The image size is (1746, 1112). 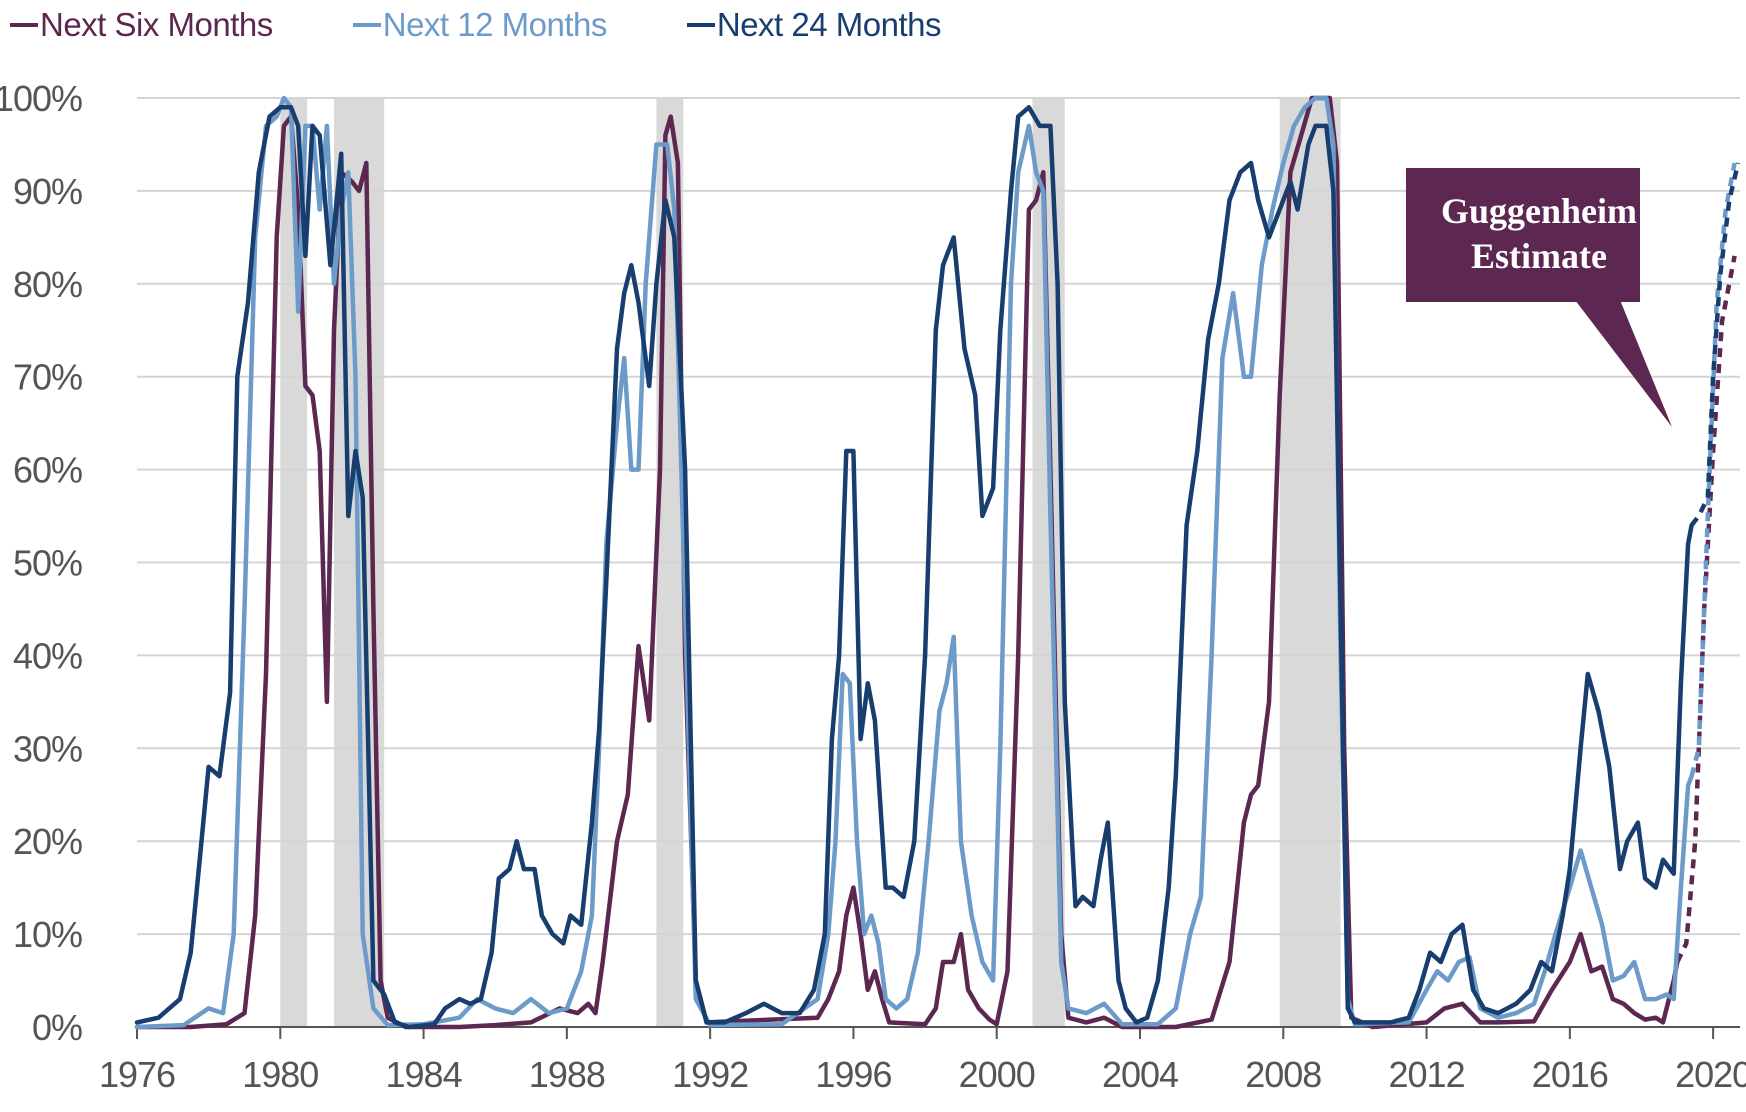 I want to click on legend-swatch-24-months, so click(x=700, y=25).